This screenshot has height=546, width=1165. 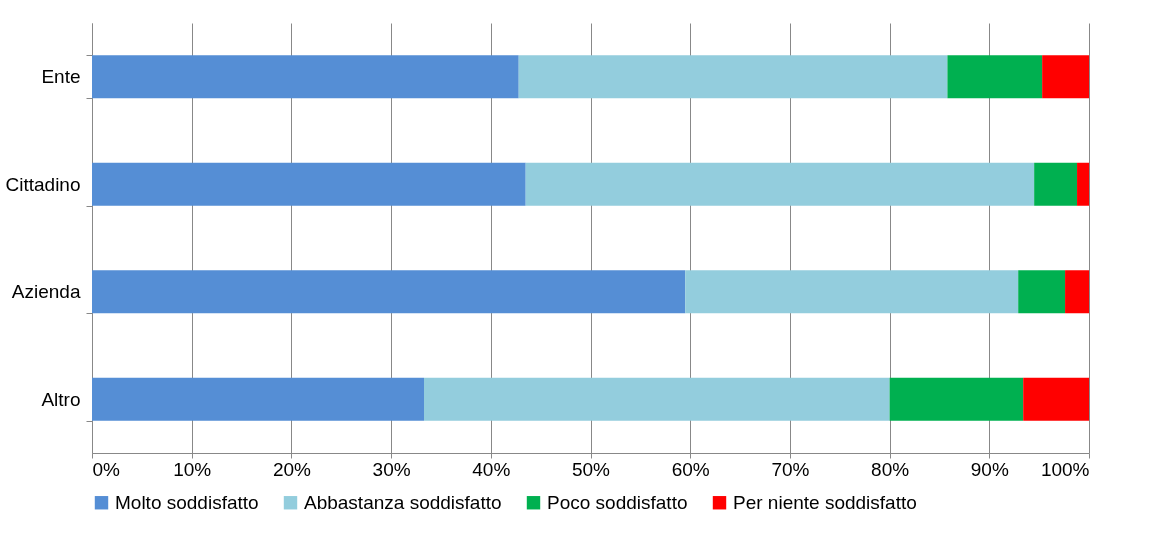 I want to click on x-tick-label: 20%, so click(x=292, y=469).